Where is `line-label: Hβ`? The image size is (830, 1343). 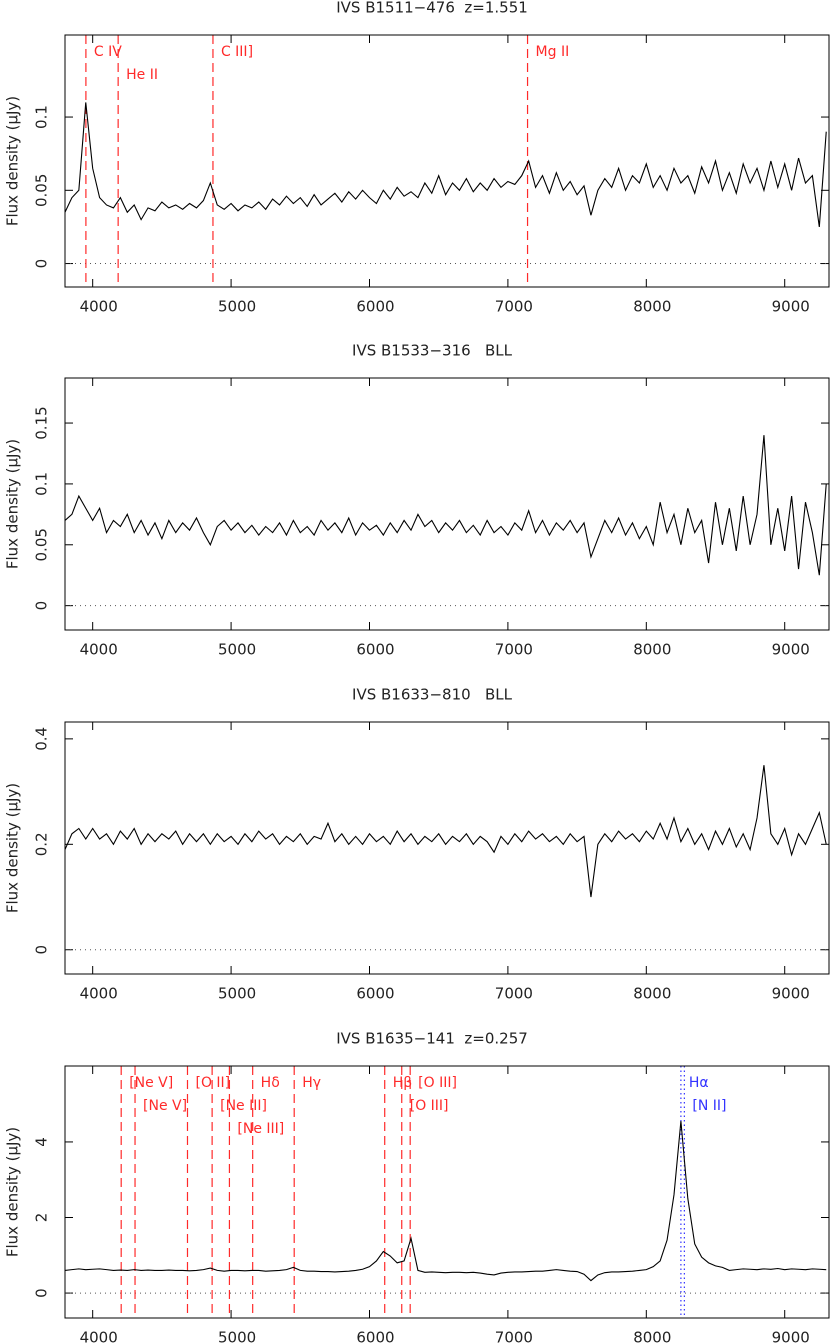 line-label: Hβ is located at coordinates (402, 1083).